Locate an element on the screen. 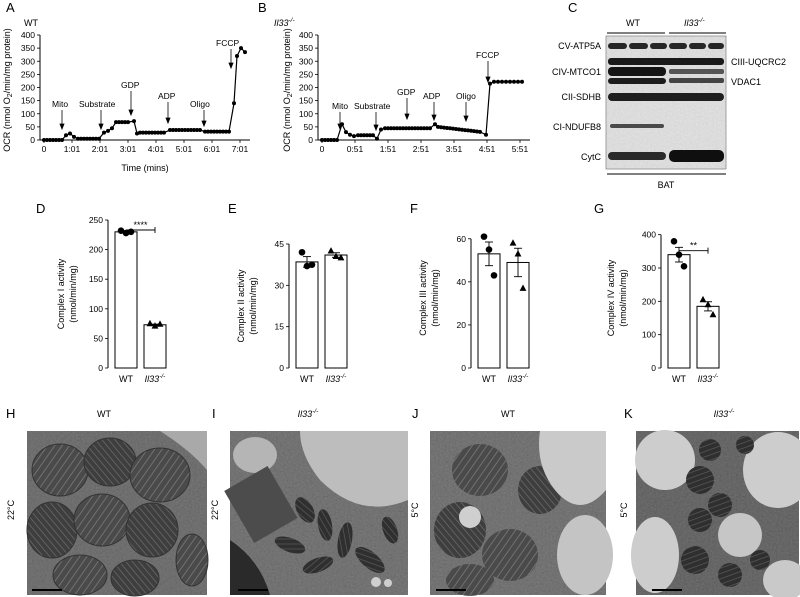 The image size is (800, 597). x-tick-label-a: 3:01 is located at coordinates (128, 149).